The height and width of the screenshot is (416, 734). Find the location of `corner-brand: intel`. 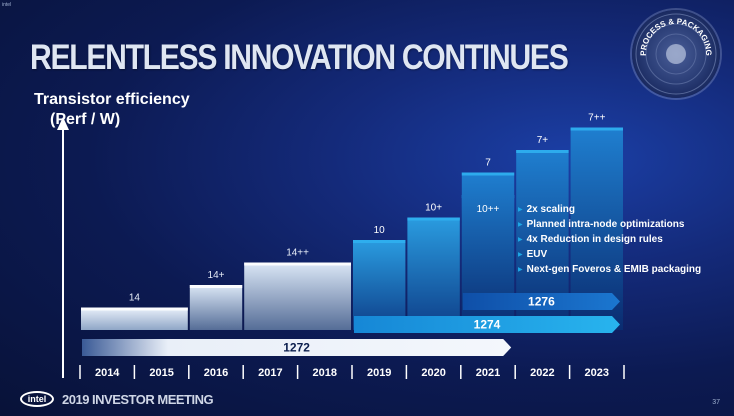

corner-brand: intel is located at coordinates (7, 5).